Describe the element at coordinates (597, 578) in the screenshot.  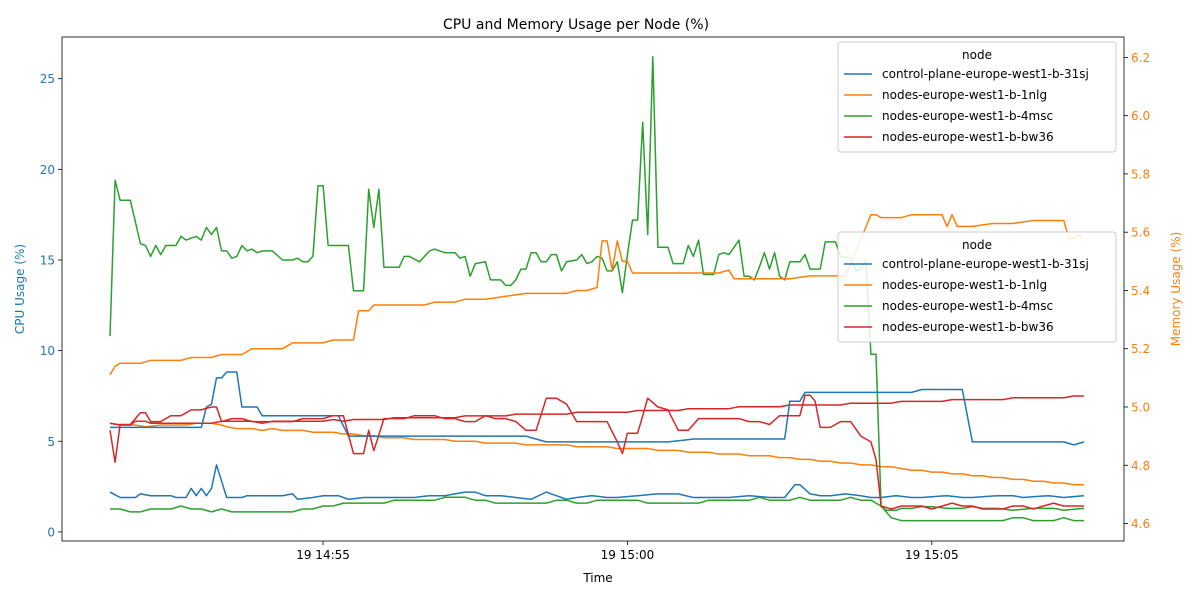
I see `x-axis-title: Time` at that location.